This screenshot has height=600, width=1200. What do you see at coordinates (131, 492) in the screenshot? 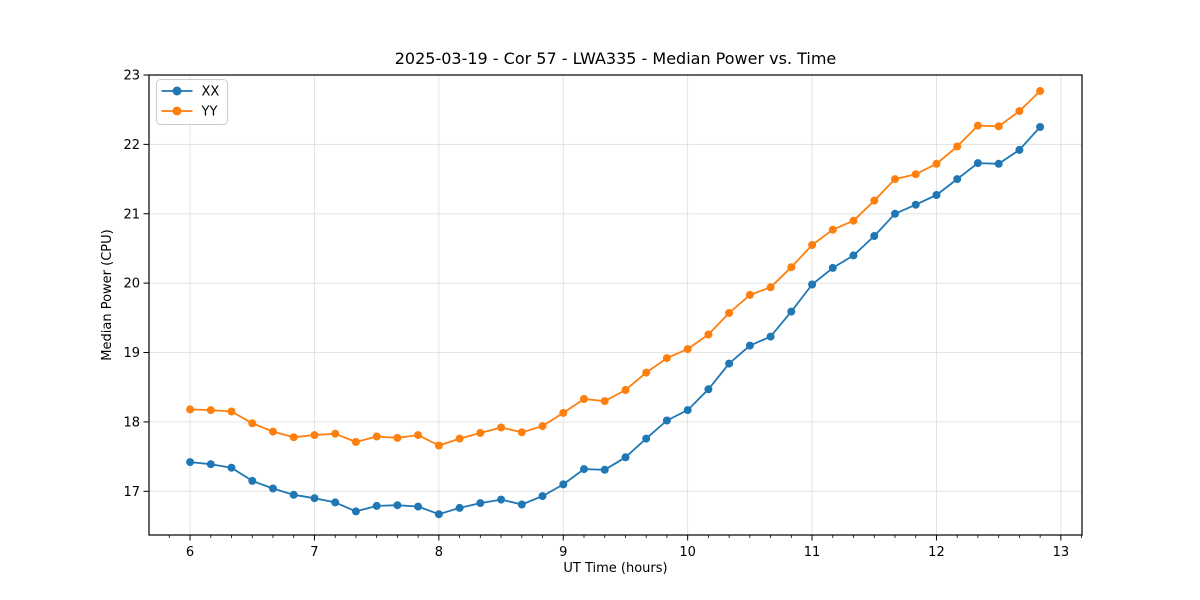
I see `y-tick-label: 17` at bounding box center [131, 492].